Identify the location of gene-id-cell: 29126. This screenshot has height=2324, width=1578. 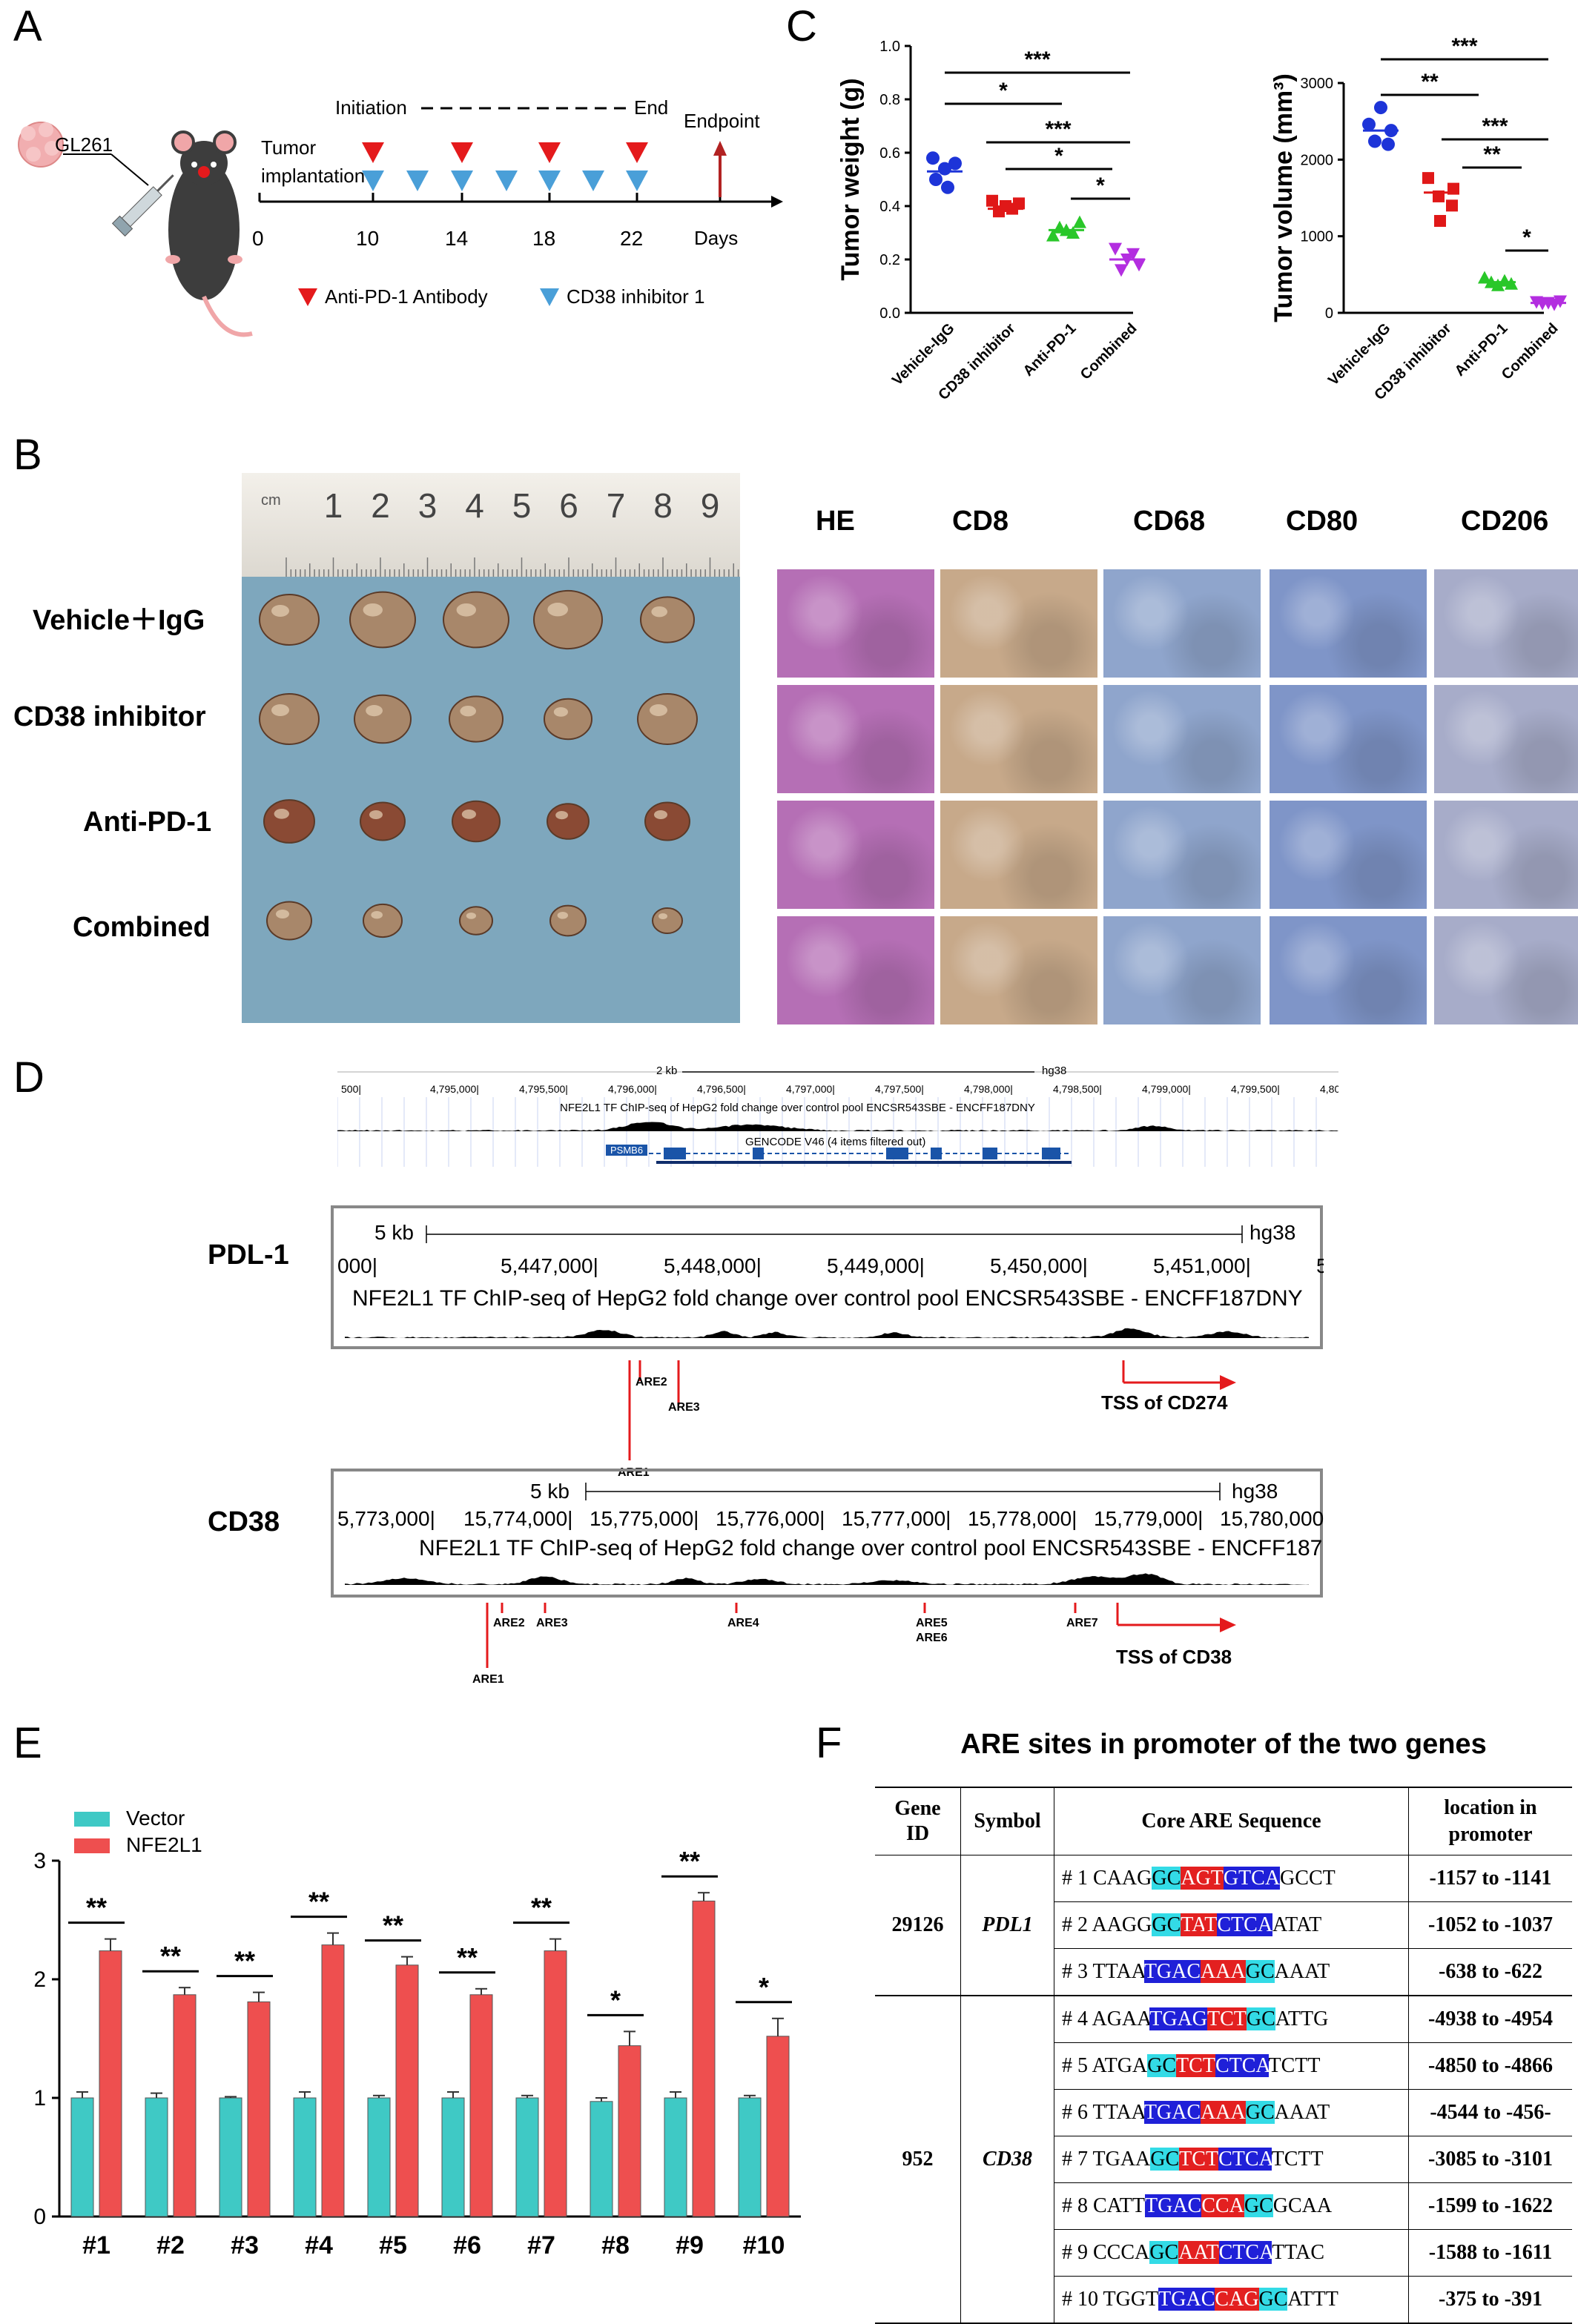
(918, 1925).